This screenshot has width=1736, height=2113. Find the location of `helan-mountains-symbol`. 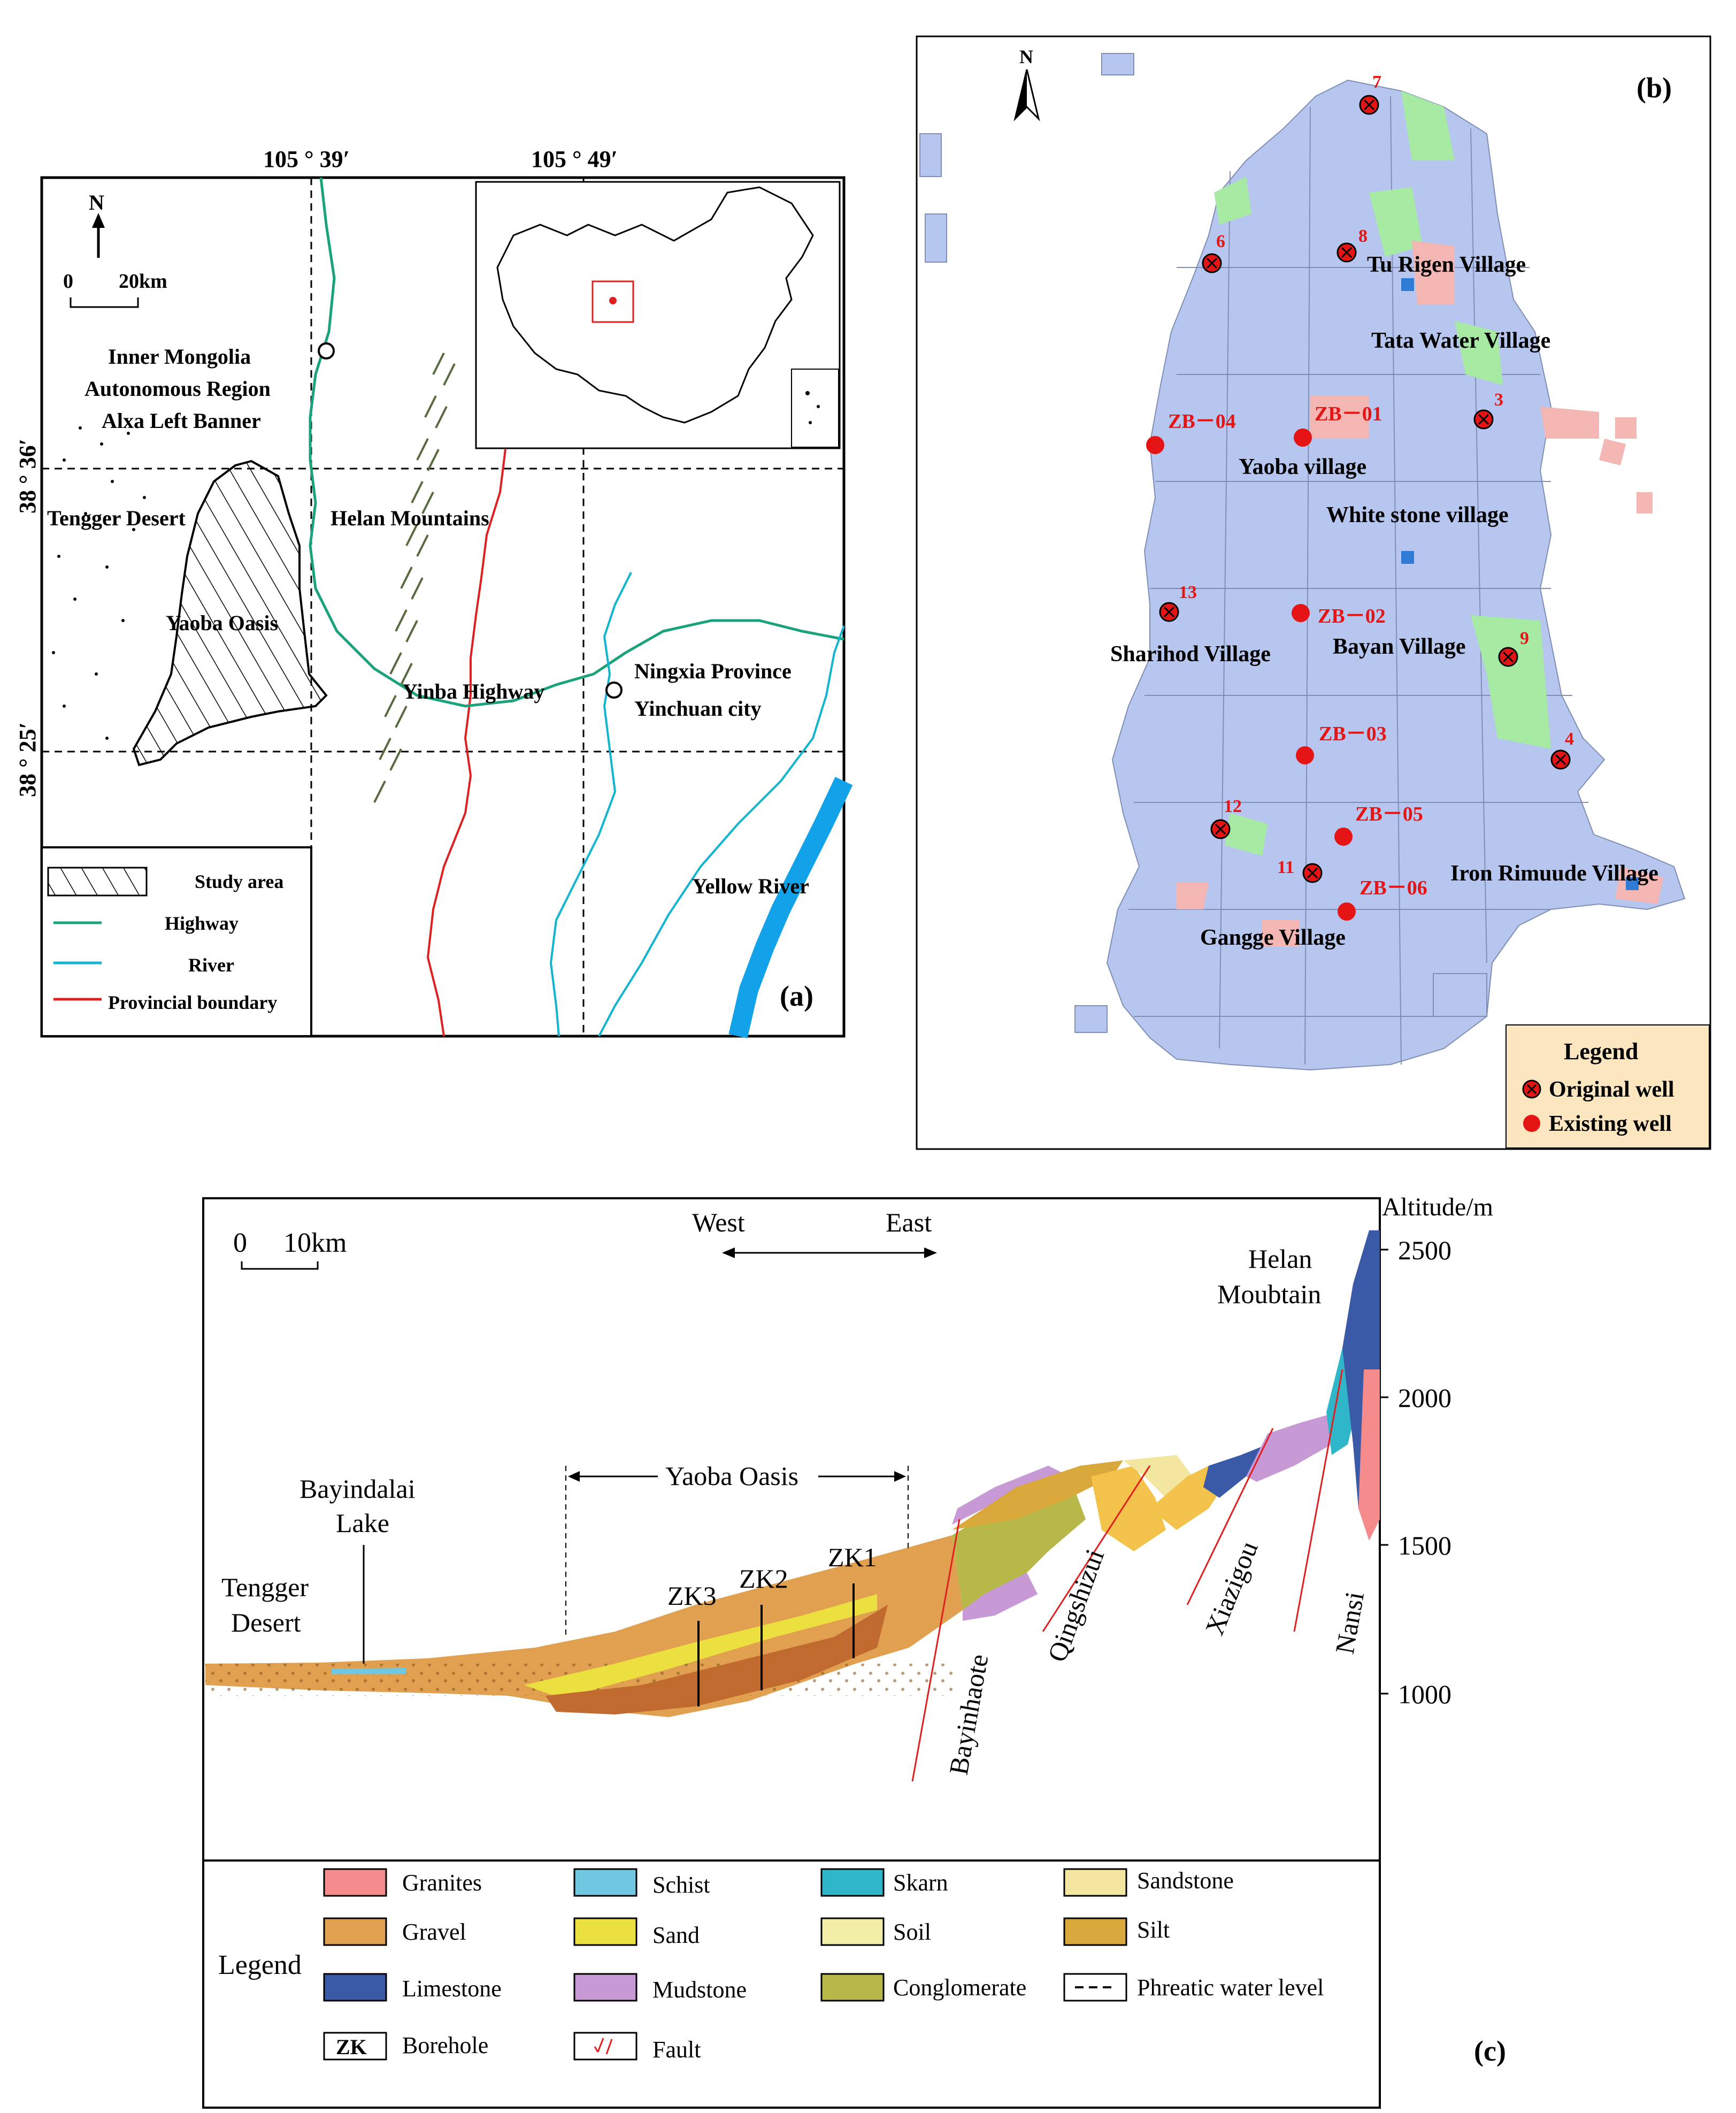

helan-mountains-symbol is located at coordinates (414, 578).